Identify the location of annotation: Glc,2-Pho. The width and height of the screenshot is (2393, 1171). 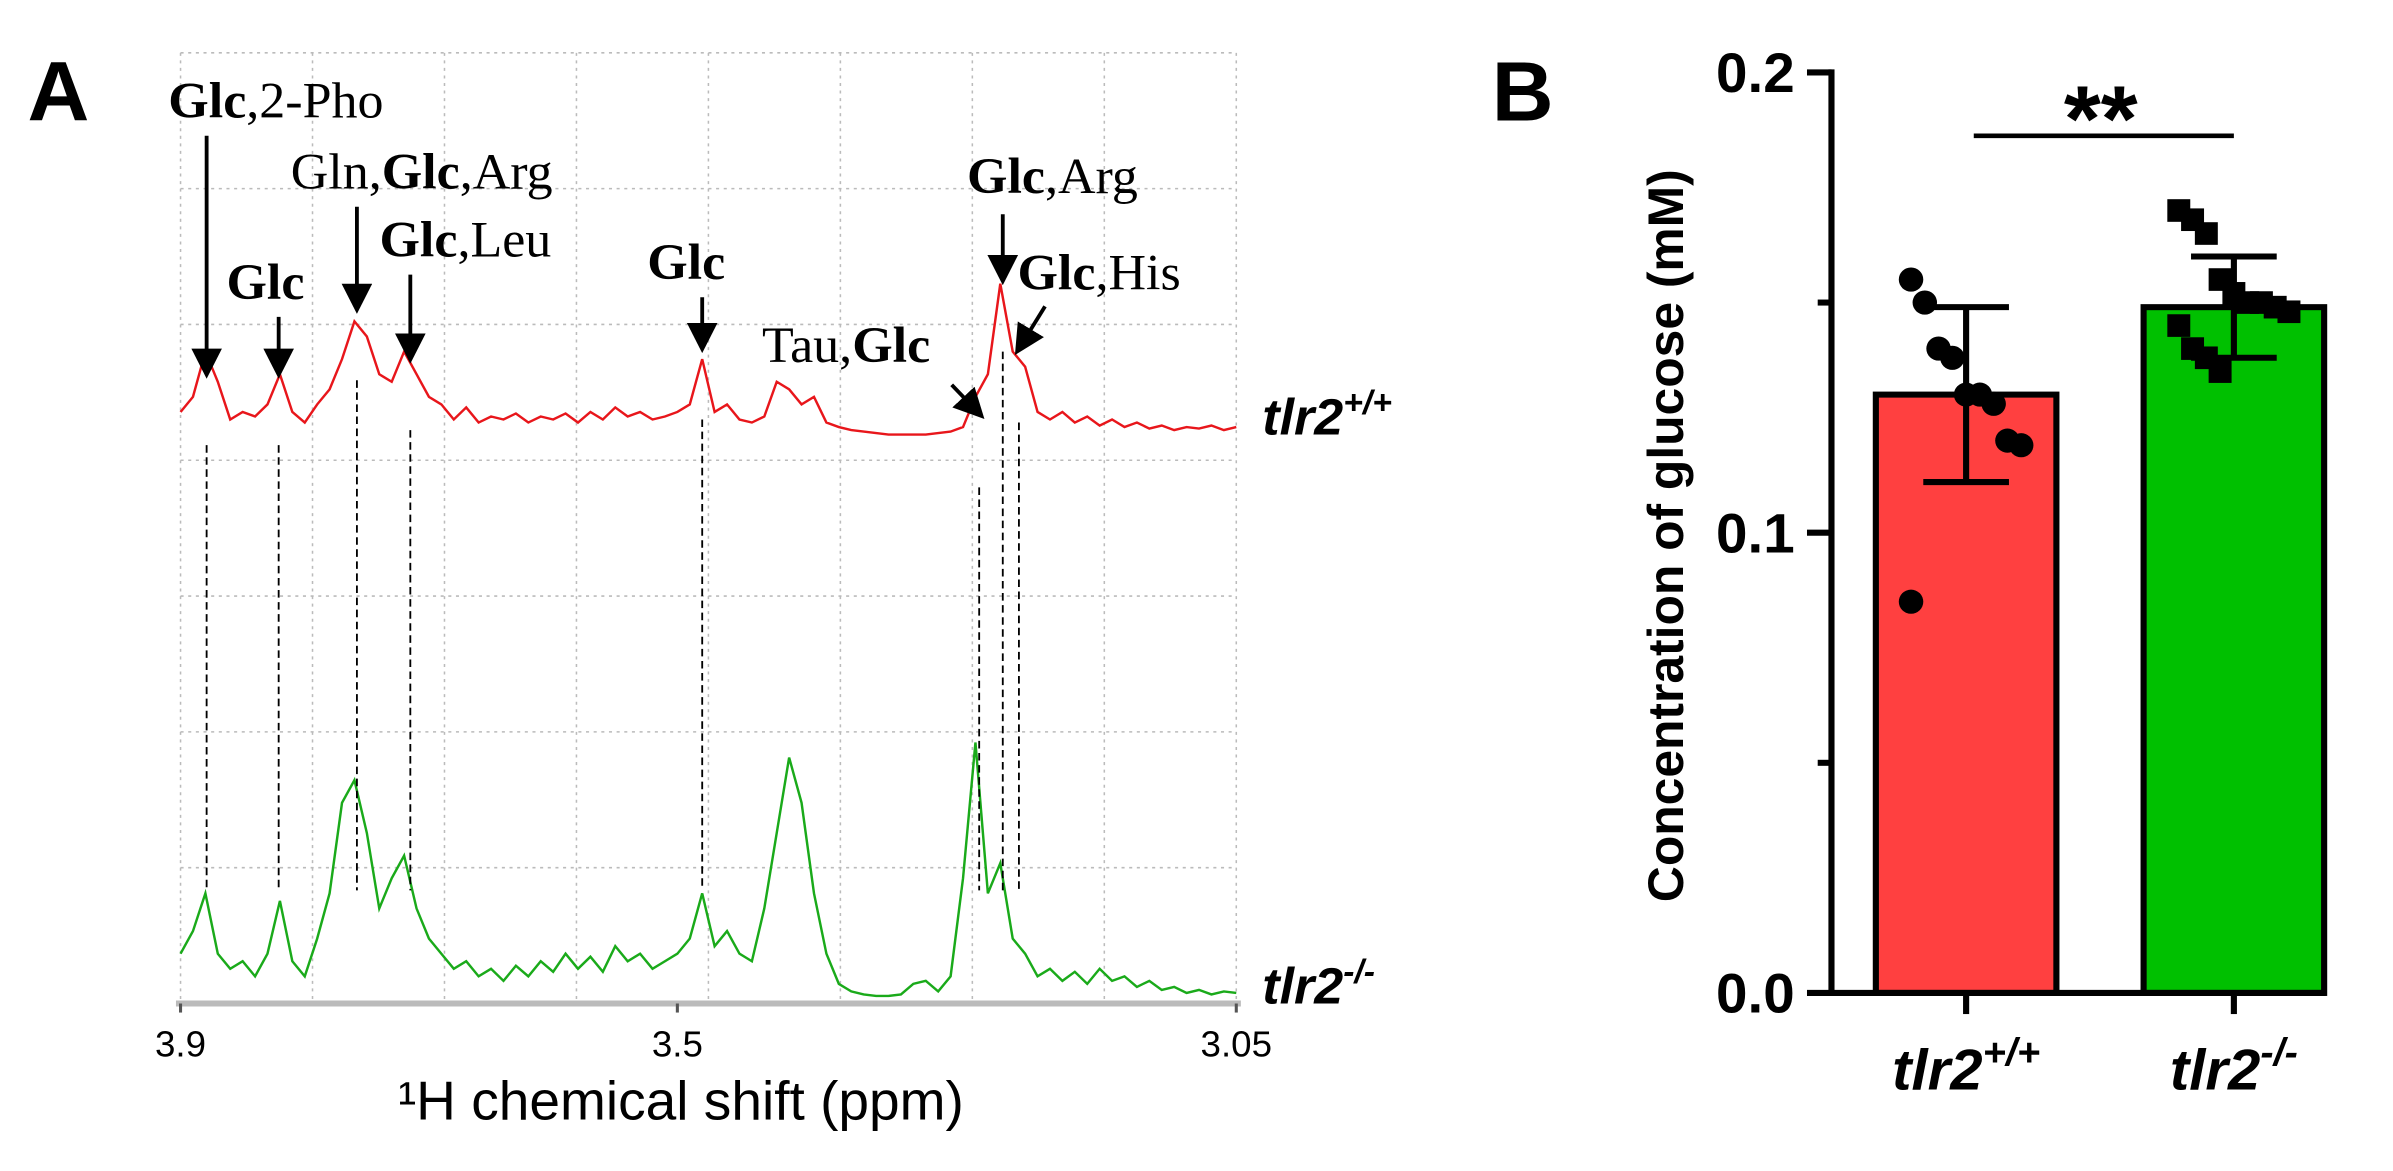
(275, 101).